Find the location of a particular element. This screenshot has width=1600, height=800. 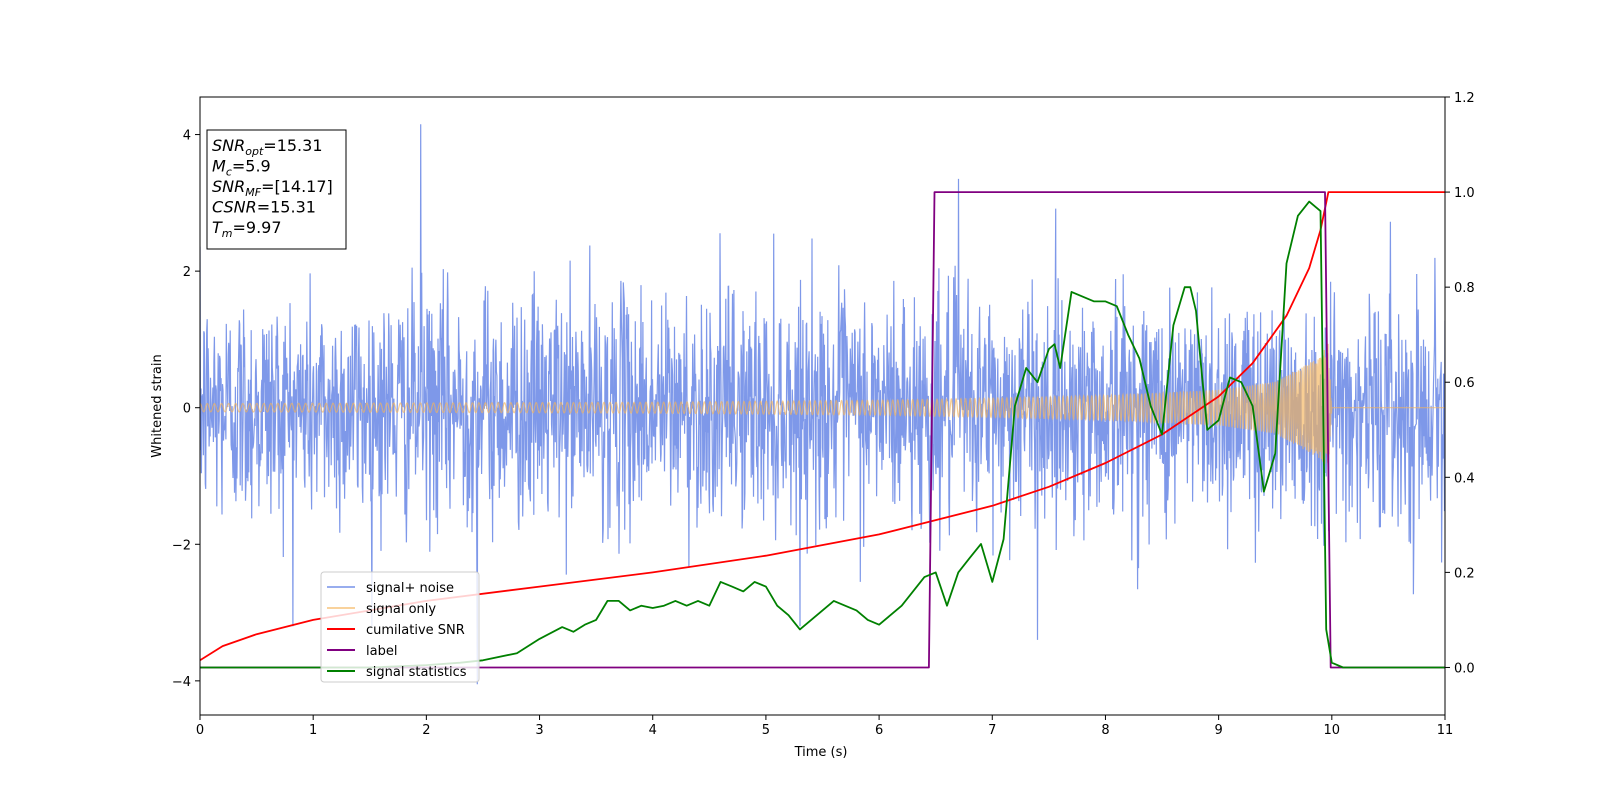

annotation-value: =5.9 is located at coordinates (251, 166).